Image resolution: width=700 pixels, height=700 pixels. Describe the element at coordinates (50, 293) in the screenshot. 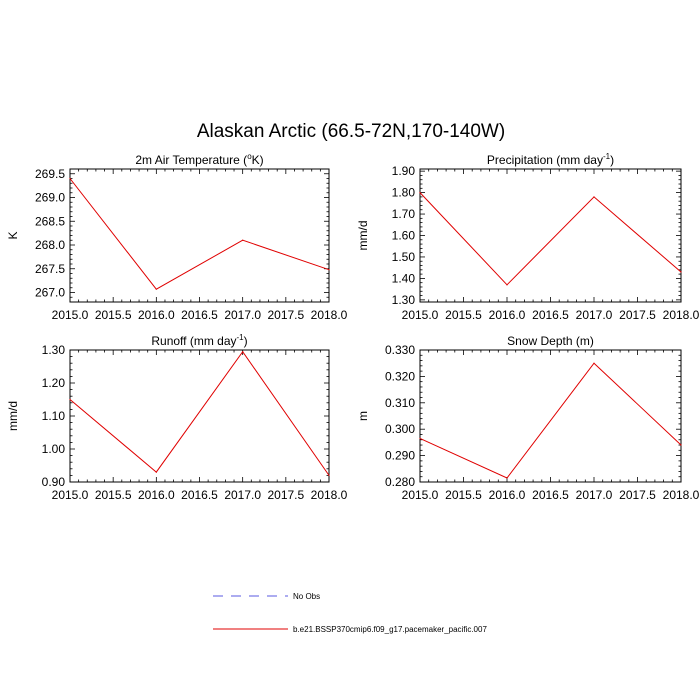

I see `y-tick-label: 267.0` at that location.